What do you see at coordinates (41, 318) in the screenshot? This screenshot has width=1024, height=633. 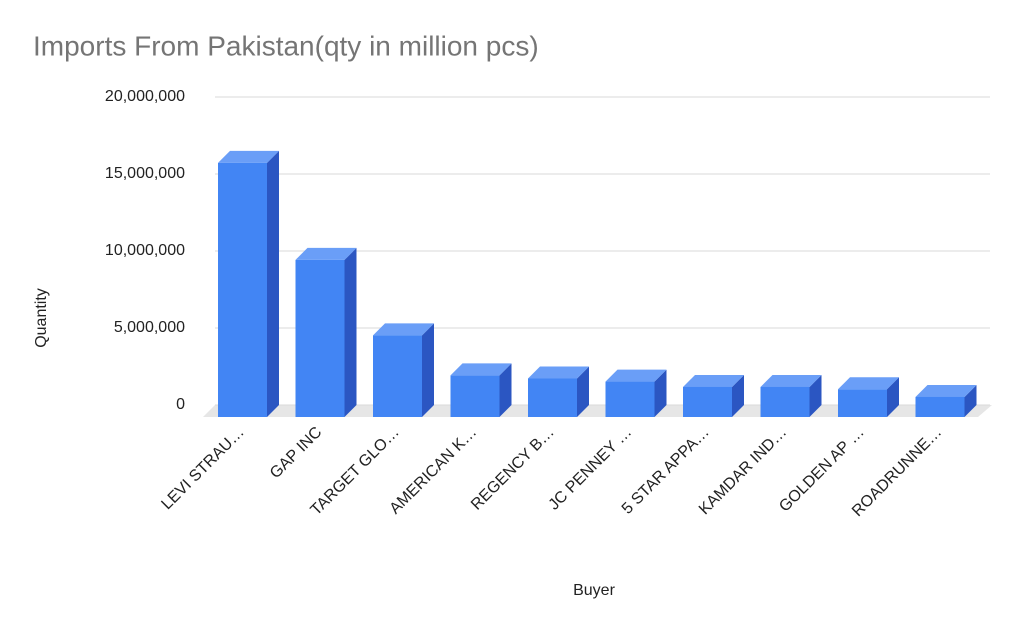 I see `y-axis-title: Quantity` at bounding box center [41, 318].